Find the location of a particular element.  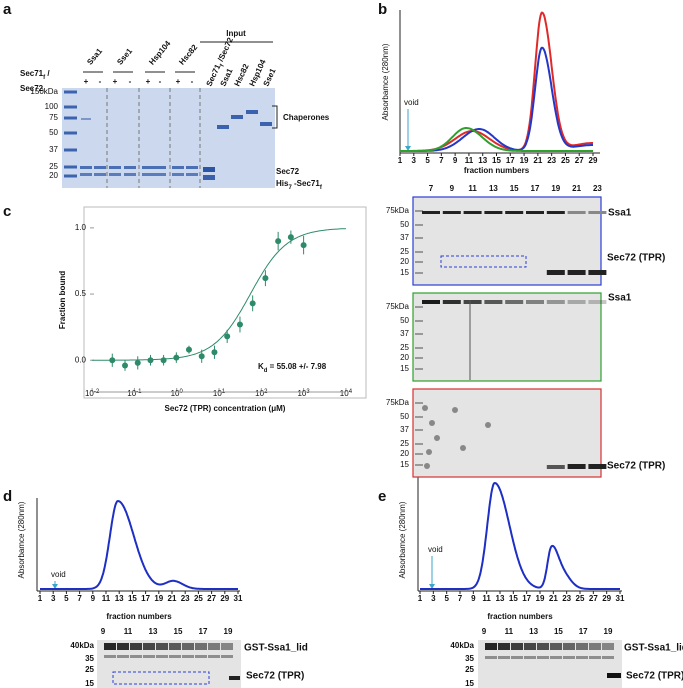

x-tick-label: 11 is located at coordinates (486, 598).